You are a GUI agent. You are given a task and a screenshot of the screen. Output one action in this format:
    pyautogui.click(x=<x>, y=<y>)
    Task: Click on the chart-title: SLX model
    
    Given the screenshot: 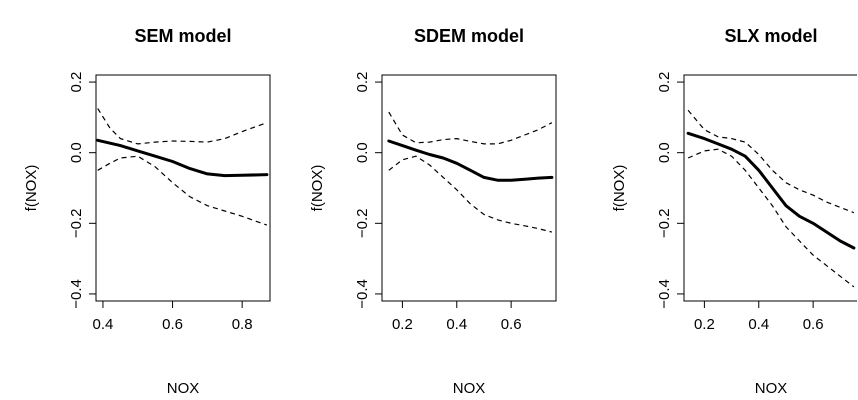 What is the action you would take?
    pyautogui.click(x=770, y=36)
    